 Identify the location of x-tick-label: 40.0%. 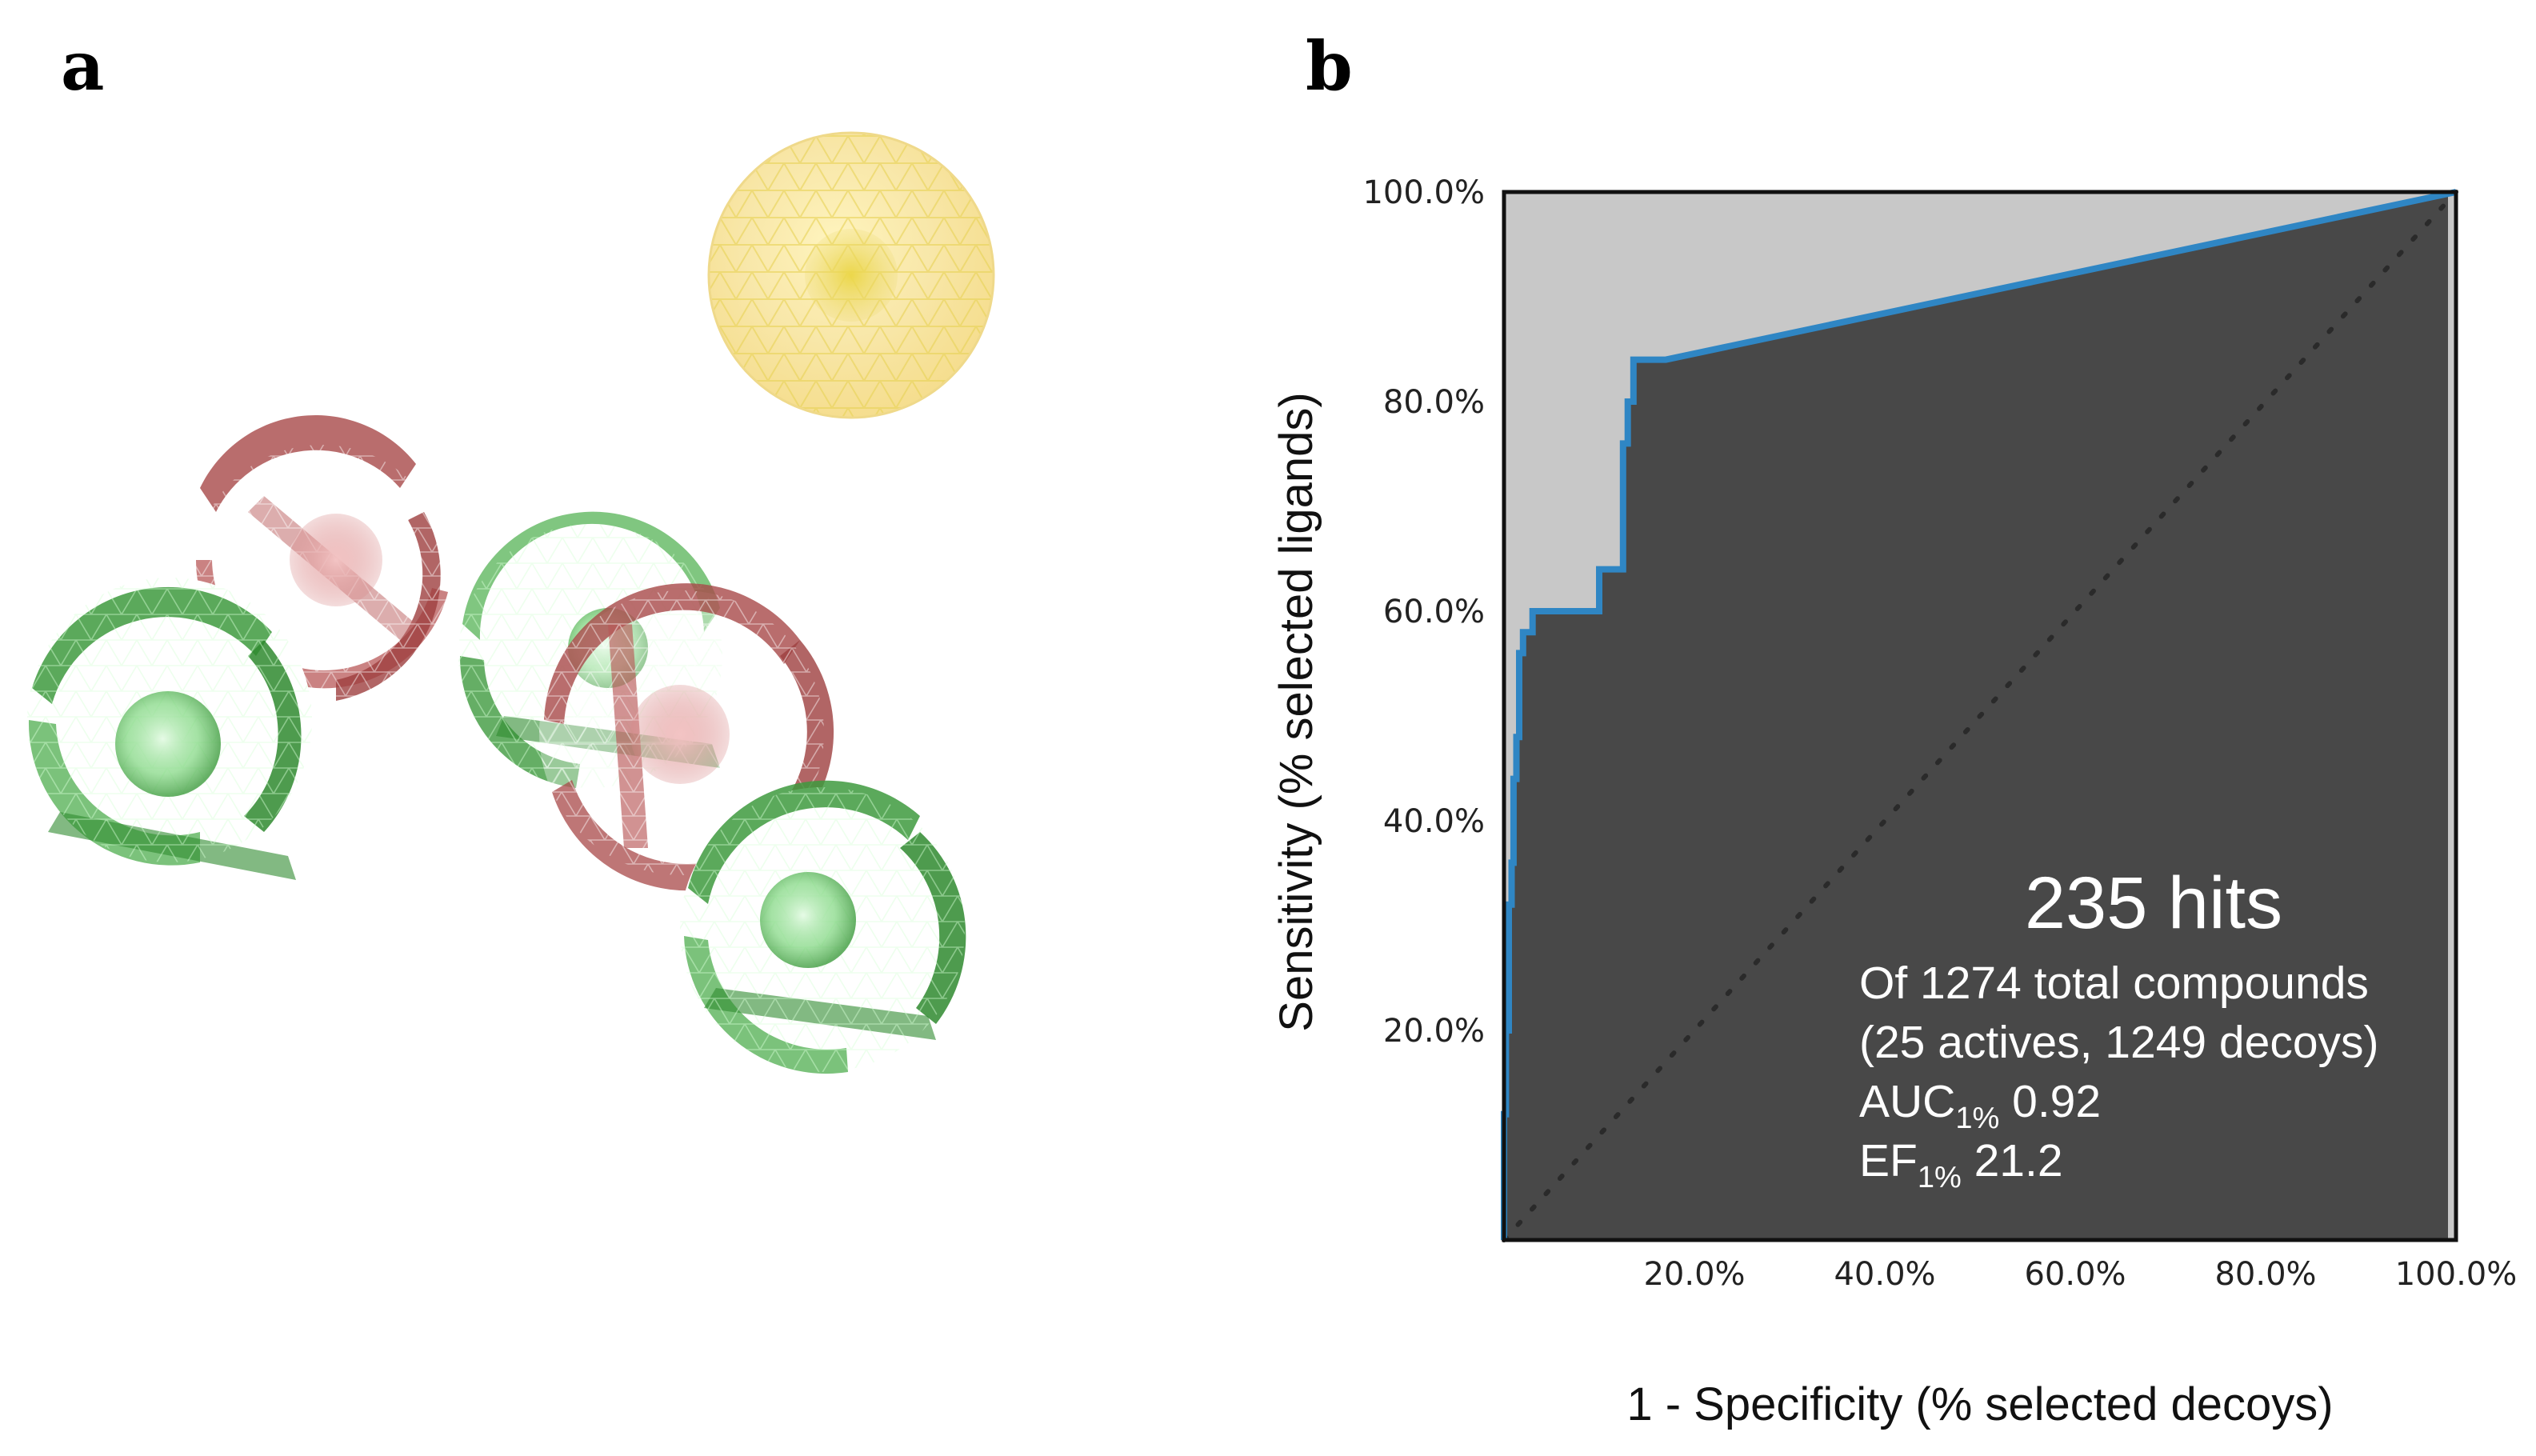
(1884, 1274).